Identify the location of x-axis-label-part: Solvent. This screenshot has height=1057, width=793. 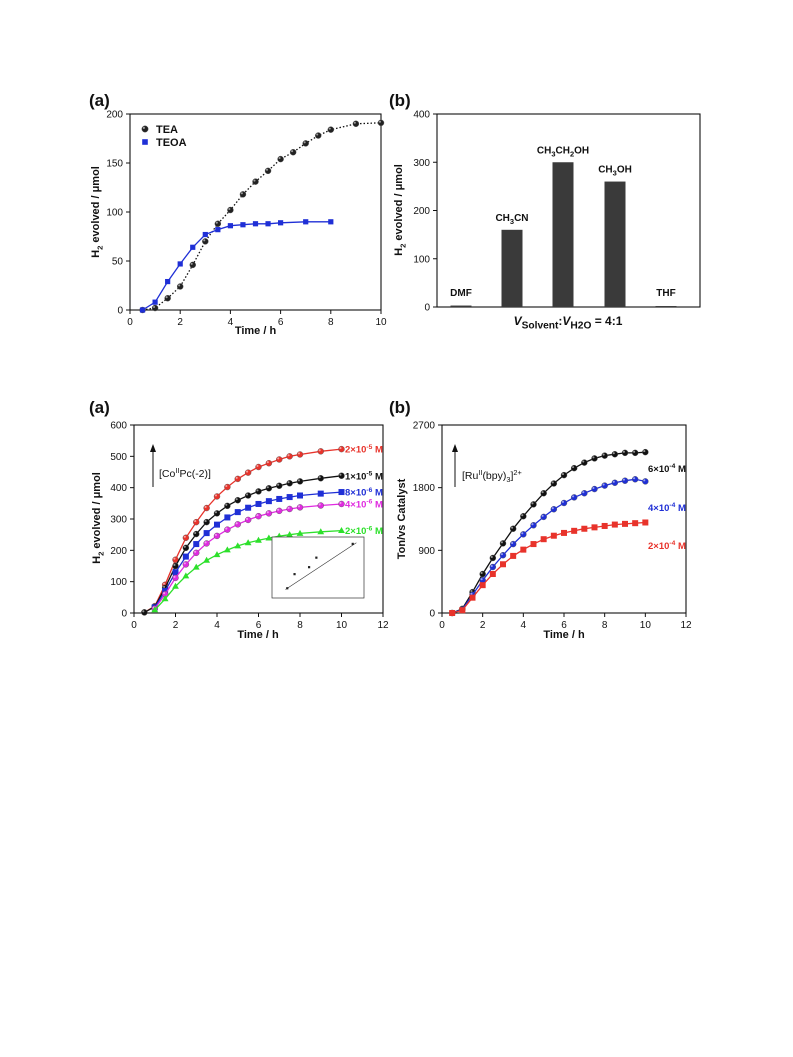
(540, 326).